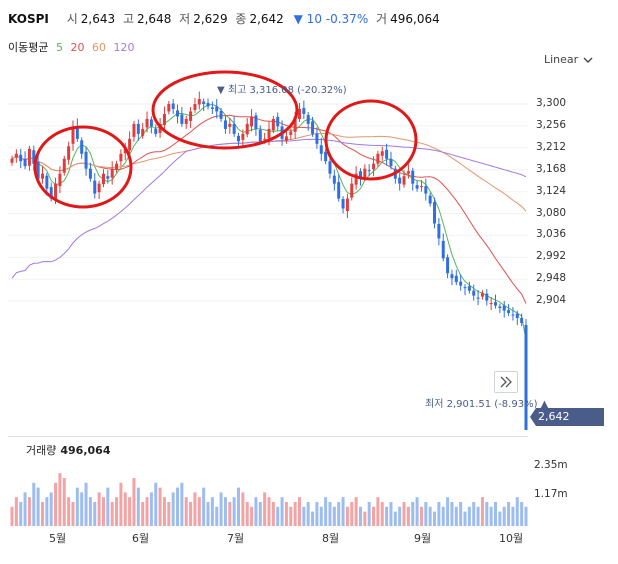 The height and width of the screenshot is (564, 618). What do you see at coordinates (588, 60) in the screenshot?
I see `chevron-down-icon` at bounding box center [588, 60].